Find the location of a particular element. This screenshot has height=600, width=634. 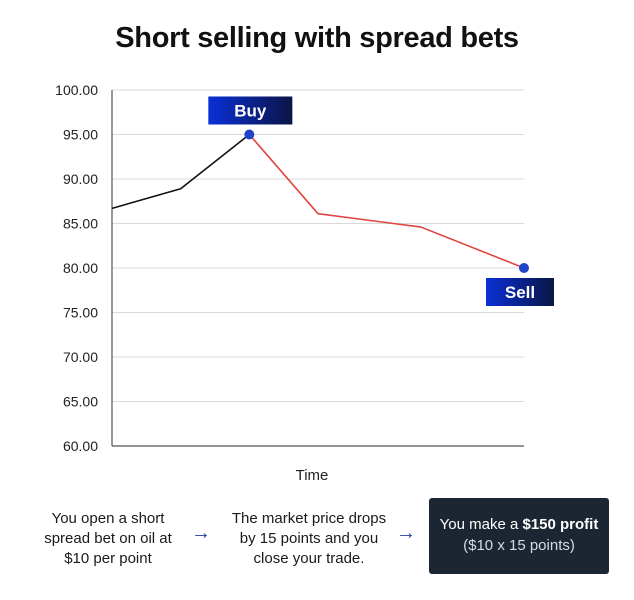

step-open-trade-line: spread bet on oil at is located at coordinates (108, 538).